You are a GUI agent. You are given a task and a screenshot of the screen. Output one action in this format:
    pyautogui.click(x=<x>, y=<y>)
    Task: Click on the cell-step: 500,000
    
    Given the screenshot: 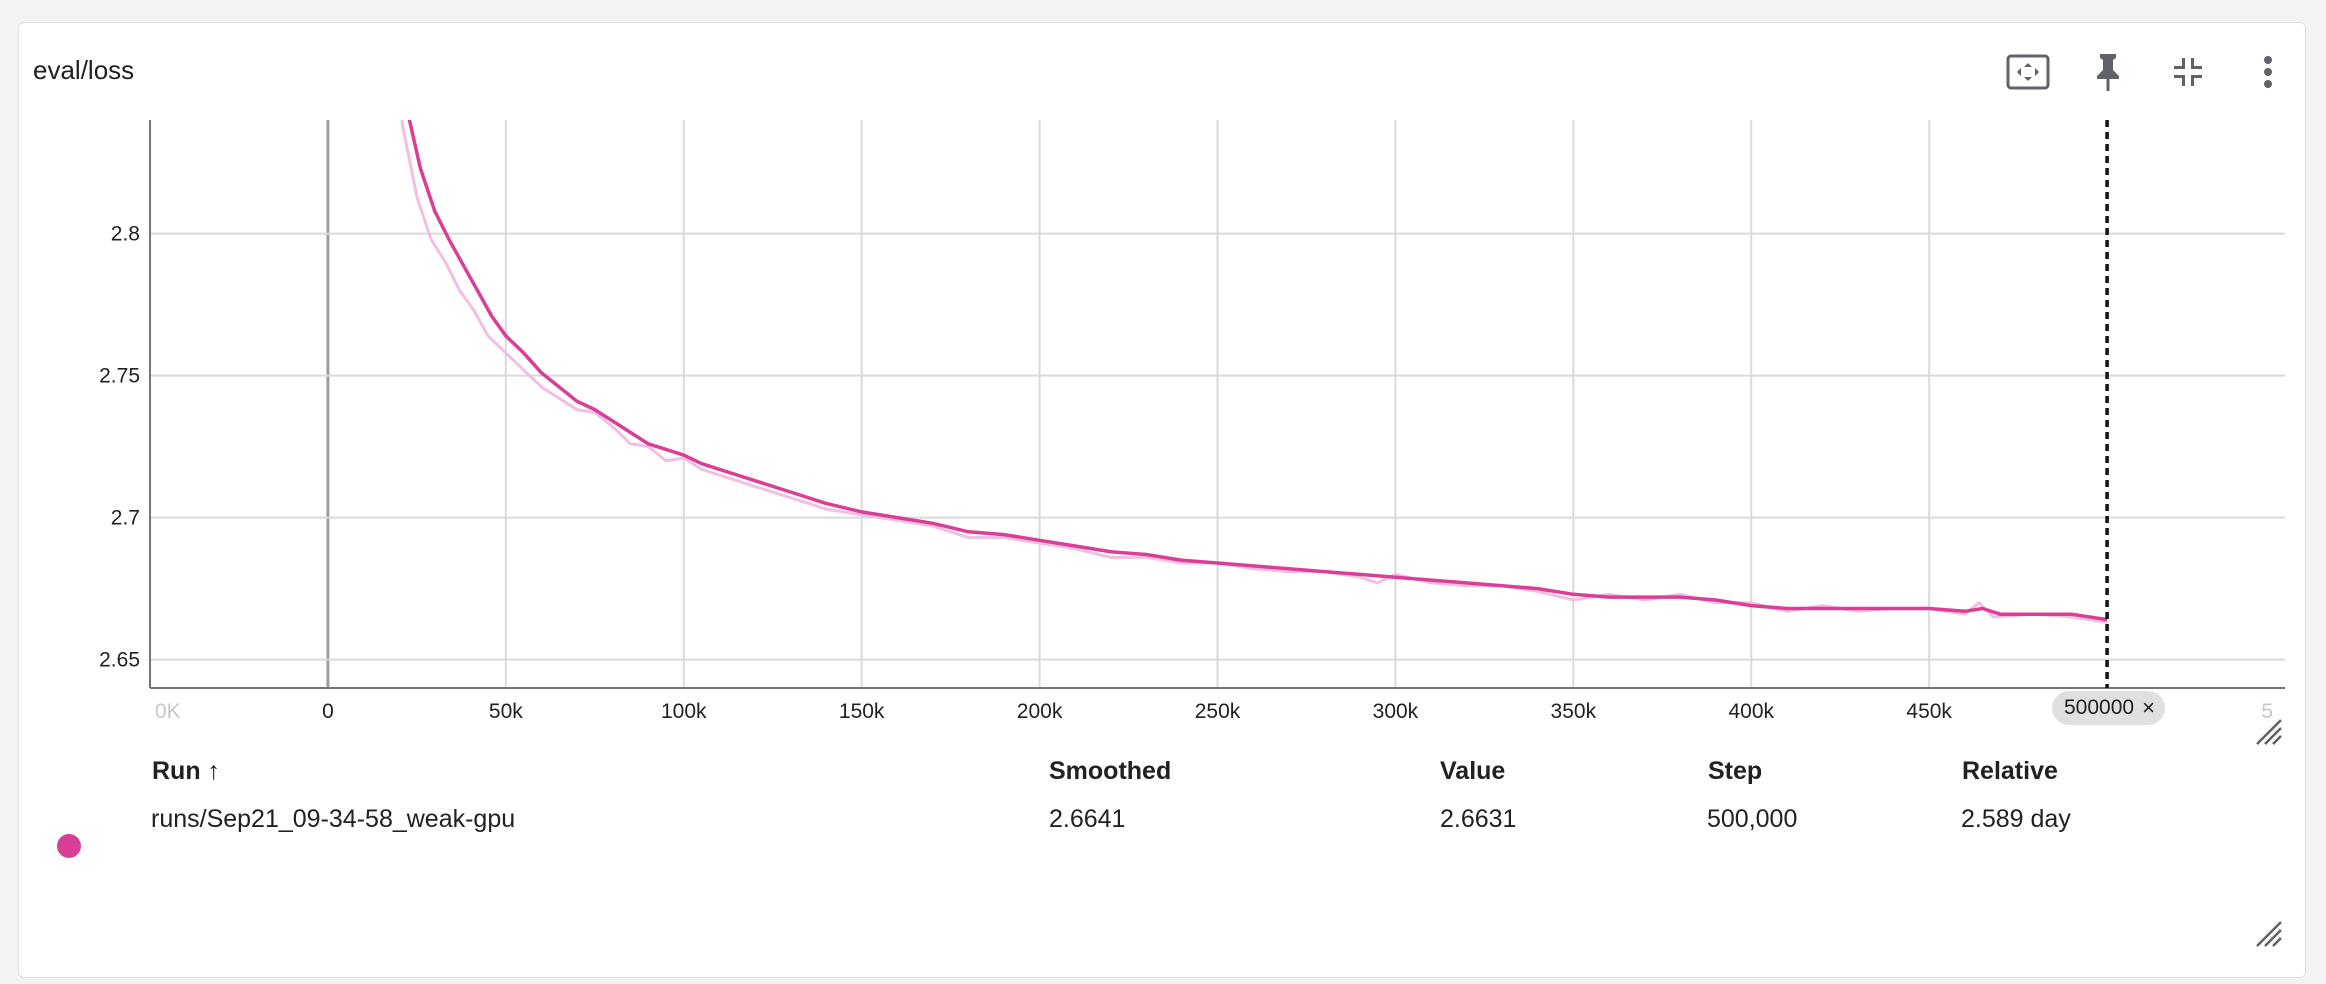 What is the action you would take?
    pyautogui.click(x=1752, y=819)
    